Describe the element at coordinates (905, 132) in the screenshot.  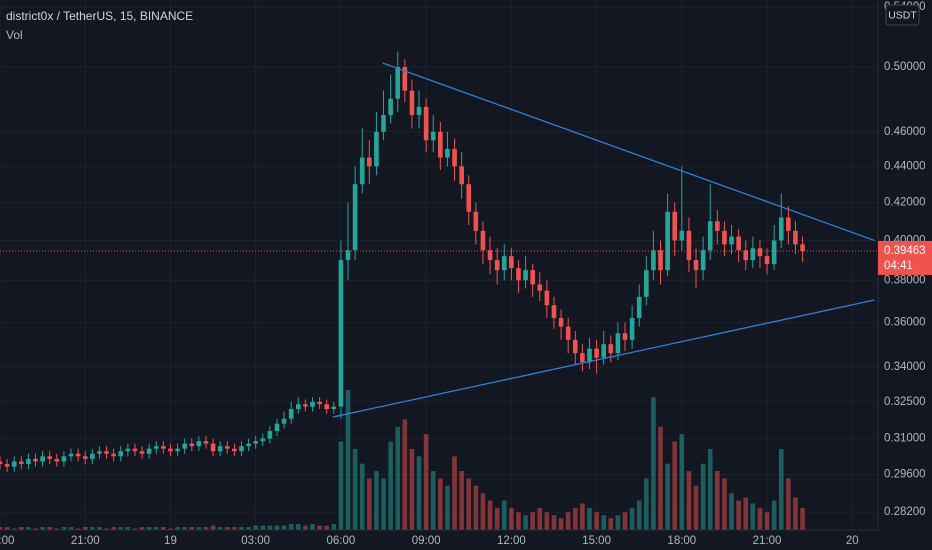
I see `y-tick-label: 0.46000` at that location.